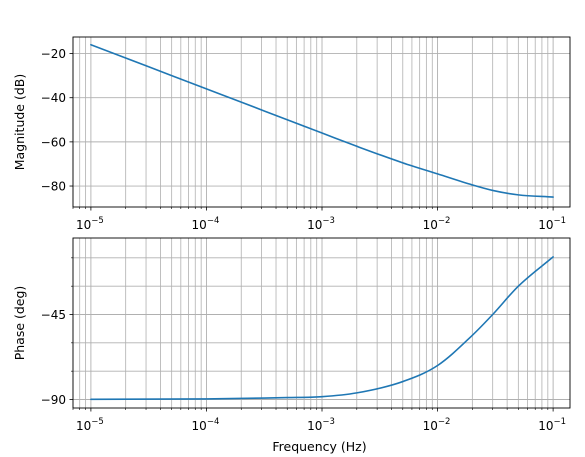 This screenshot has height=457, width=585. What do you see at coordinates (53, 315) in the screenshot?
I see `y-tick-label: −45` at bounding box center [53, 315].